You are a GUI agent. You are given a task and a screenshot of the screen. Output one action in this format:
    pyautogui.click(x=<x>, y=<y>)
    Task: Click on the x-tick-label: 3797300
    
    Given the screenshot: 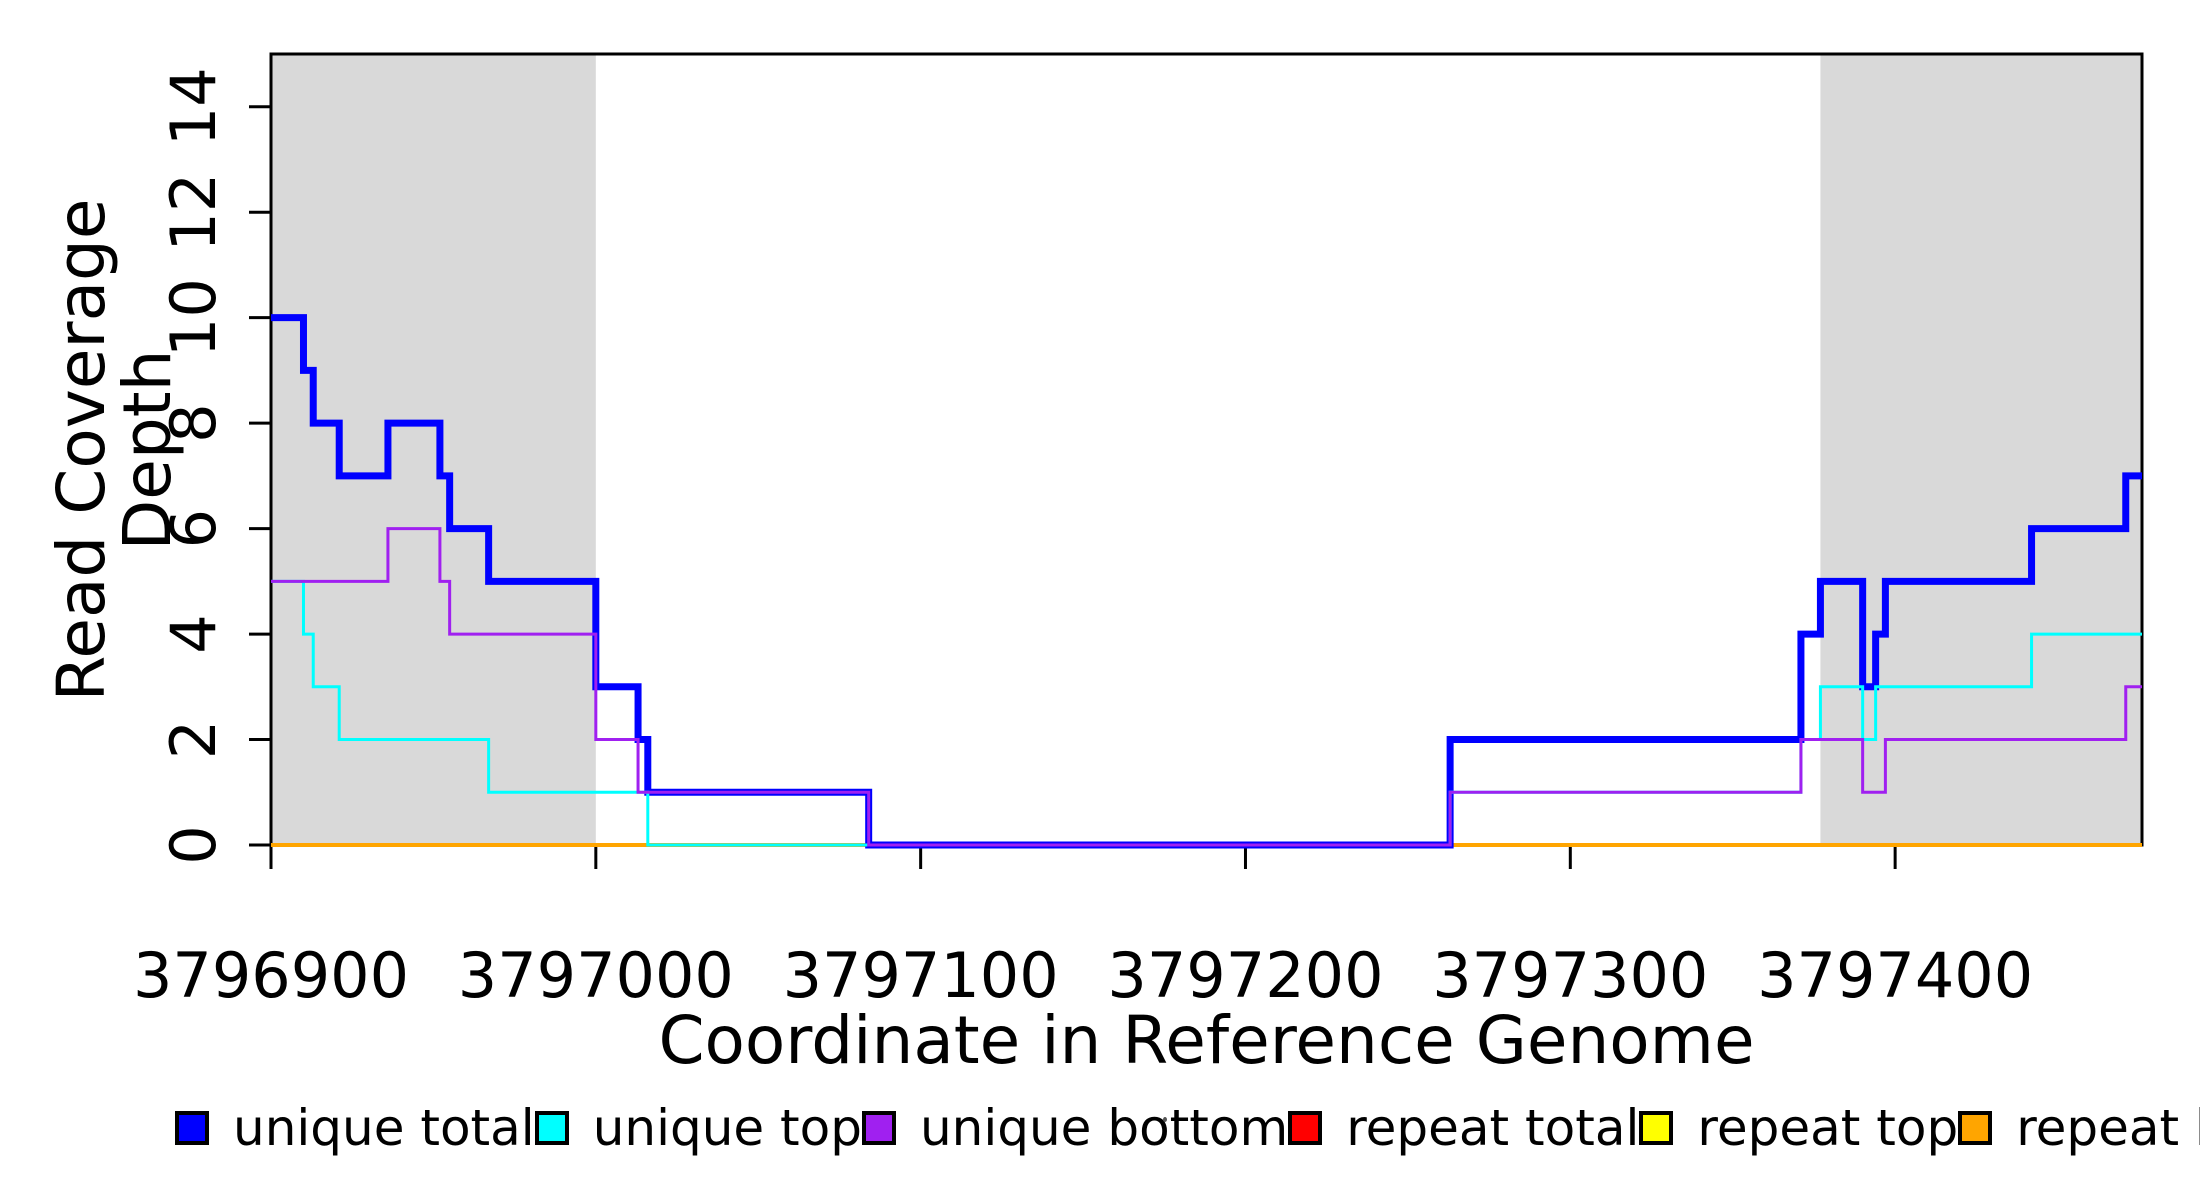 What is the action you would take?
    pyautogui.click(x=1570, y=975)
    